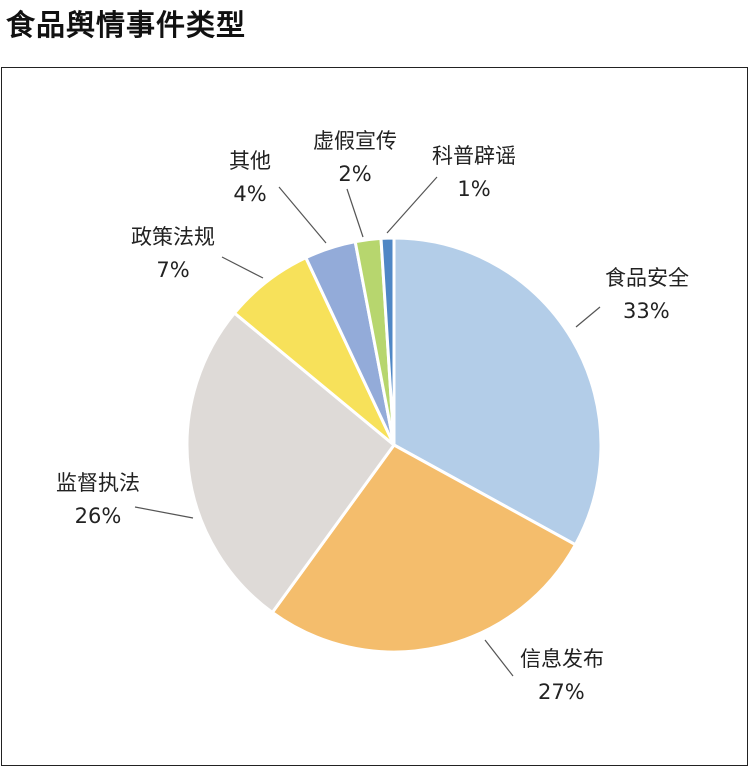  What do you see at coordinates (562, 659) in the screenshot?
I see `pie-label-info-release-name: 信息发布` at bounding box center [562, 659].